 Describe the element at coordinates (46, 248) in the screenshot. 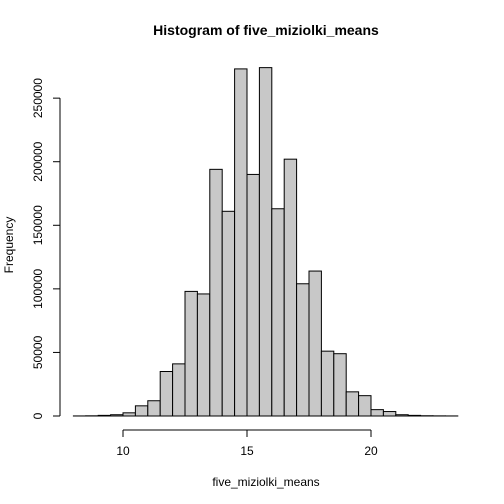

I see `y-axis: 0 50000 100000 150000 200000 250000` at that location.